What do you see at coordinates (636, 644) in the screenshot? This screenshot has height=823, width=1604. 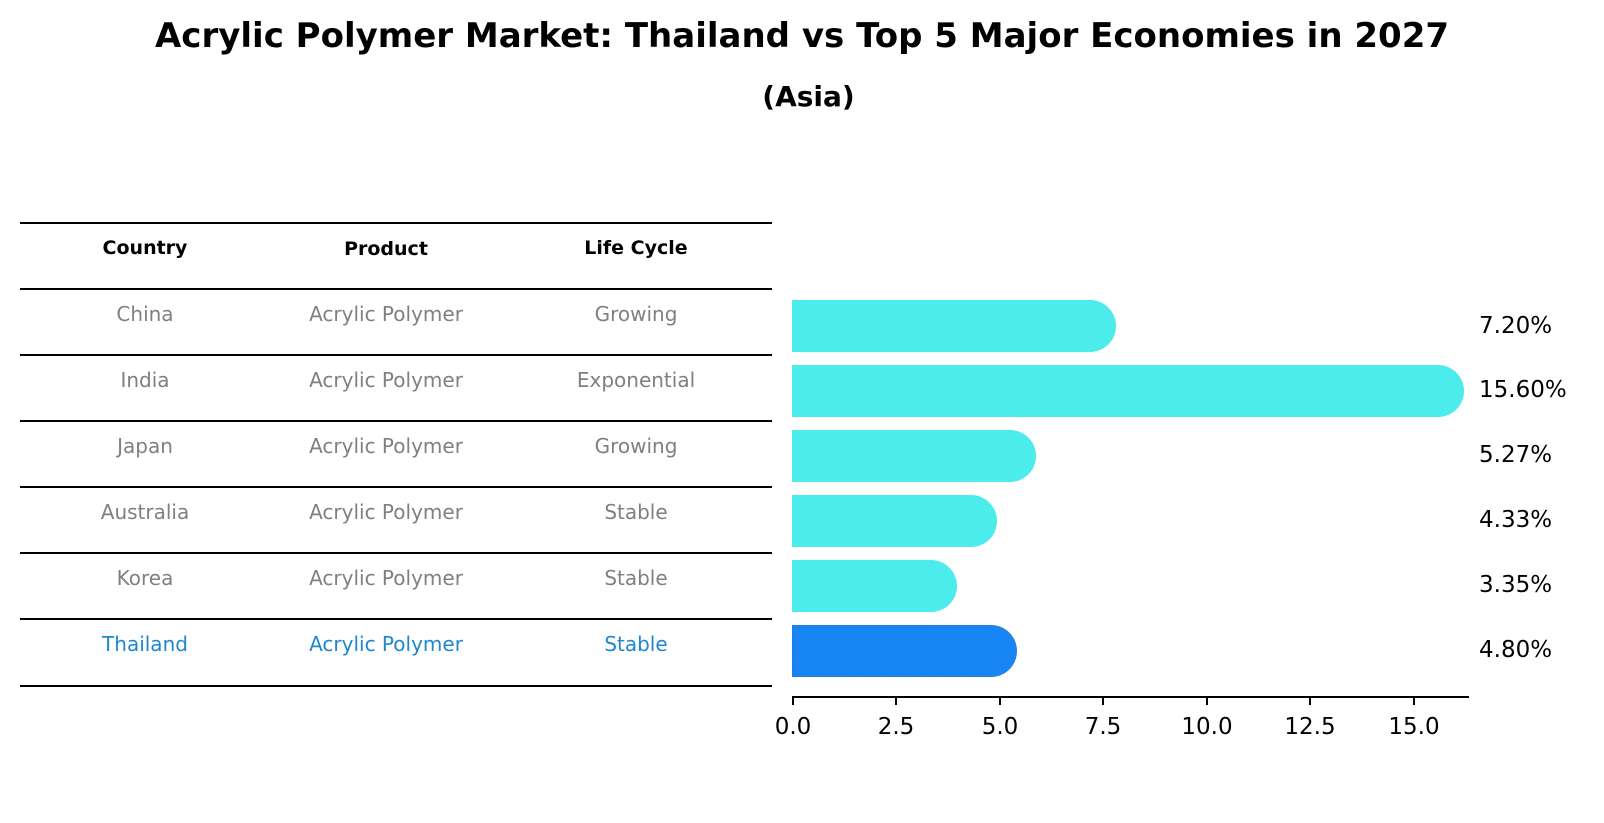 I see `cell-life-cycle-highlight: Stable` at bounding box center [636, 644].